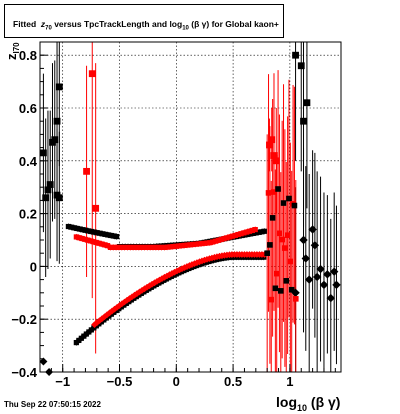 The width and height of the screenshot is (400, 414). I want to click on x-tick-label: 0.5, so click(233, 381).